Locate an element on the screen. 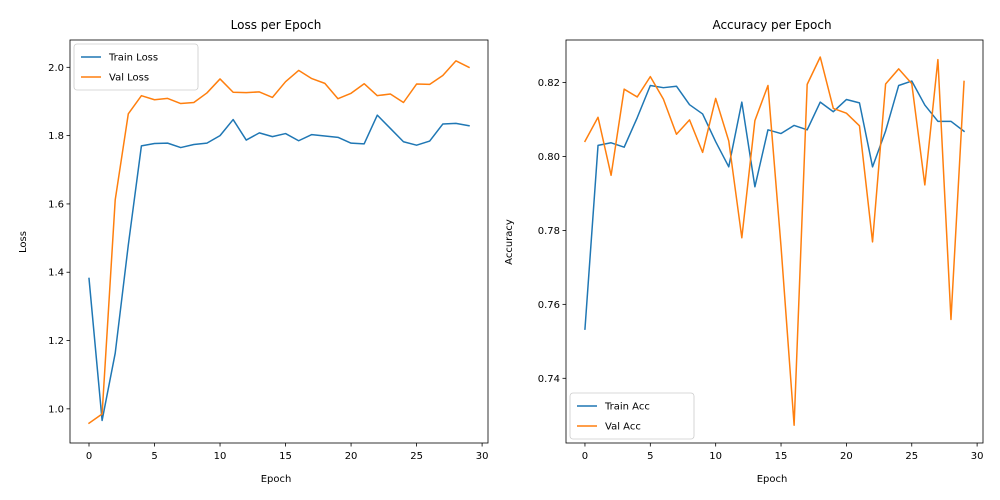  accuracy-legend: Train Acc Val Acc is located at coordinates (632, 416).